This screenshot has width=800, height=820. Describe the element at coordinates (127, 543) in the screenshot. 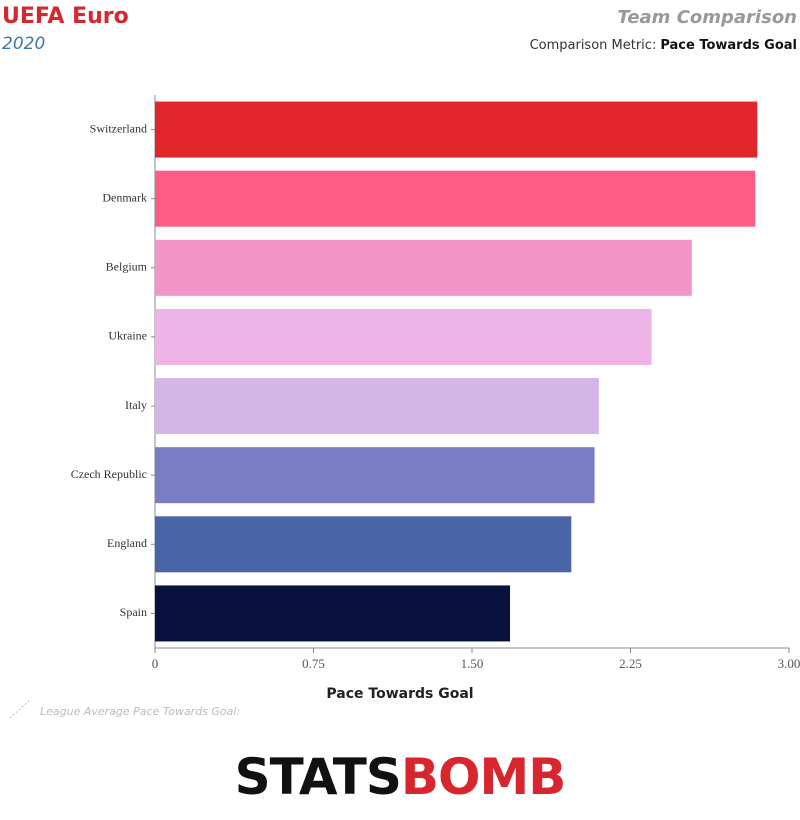

I see `y-tick-label: England` at that location.